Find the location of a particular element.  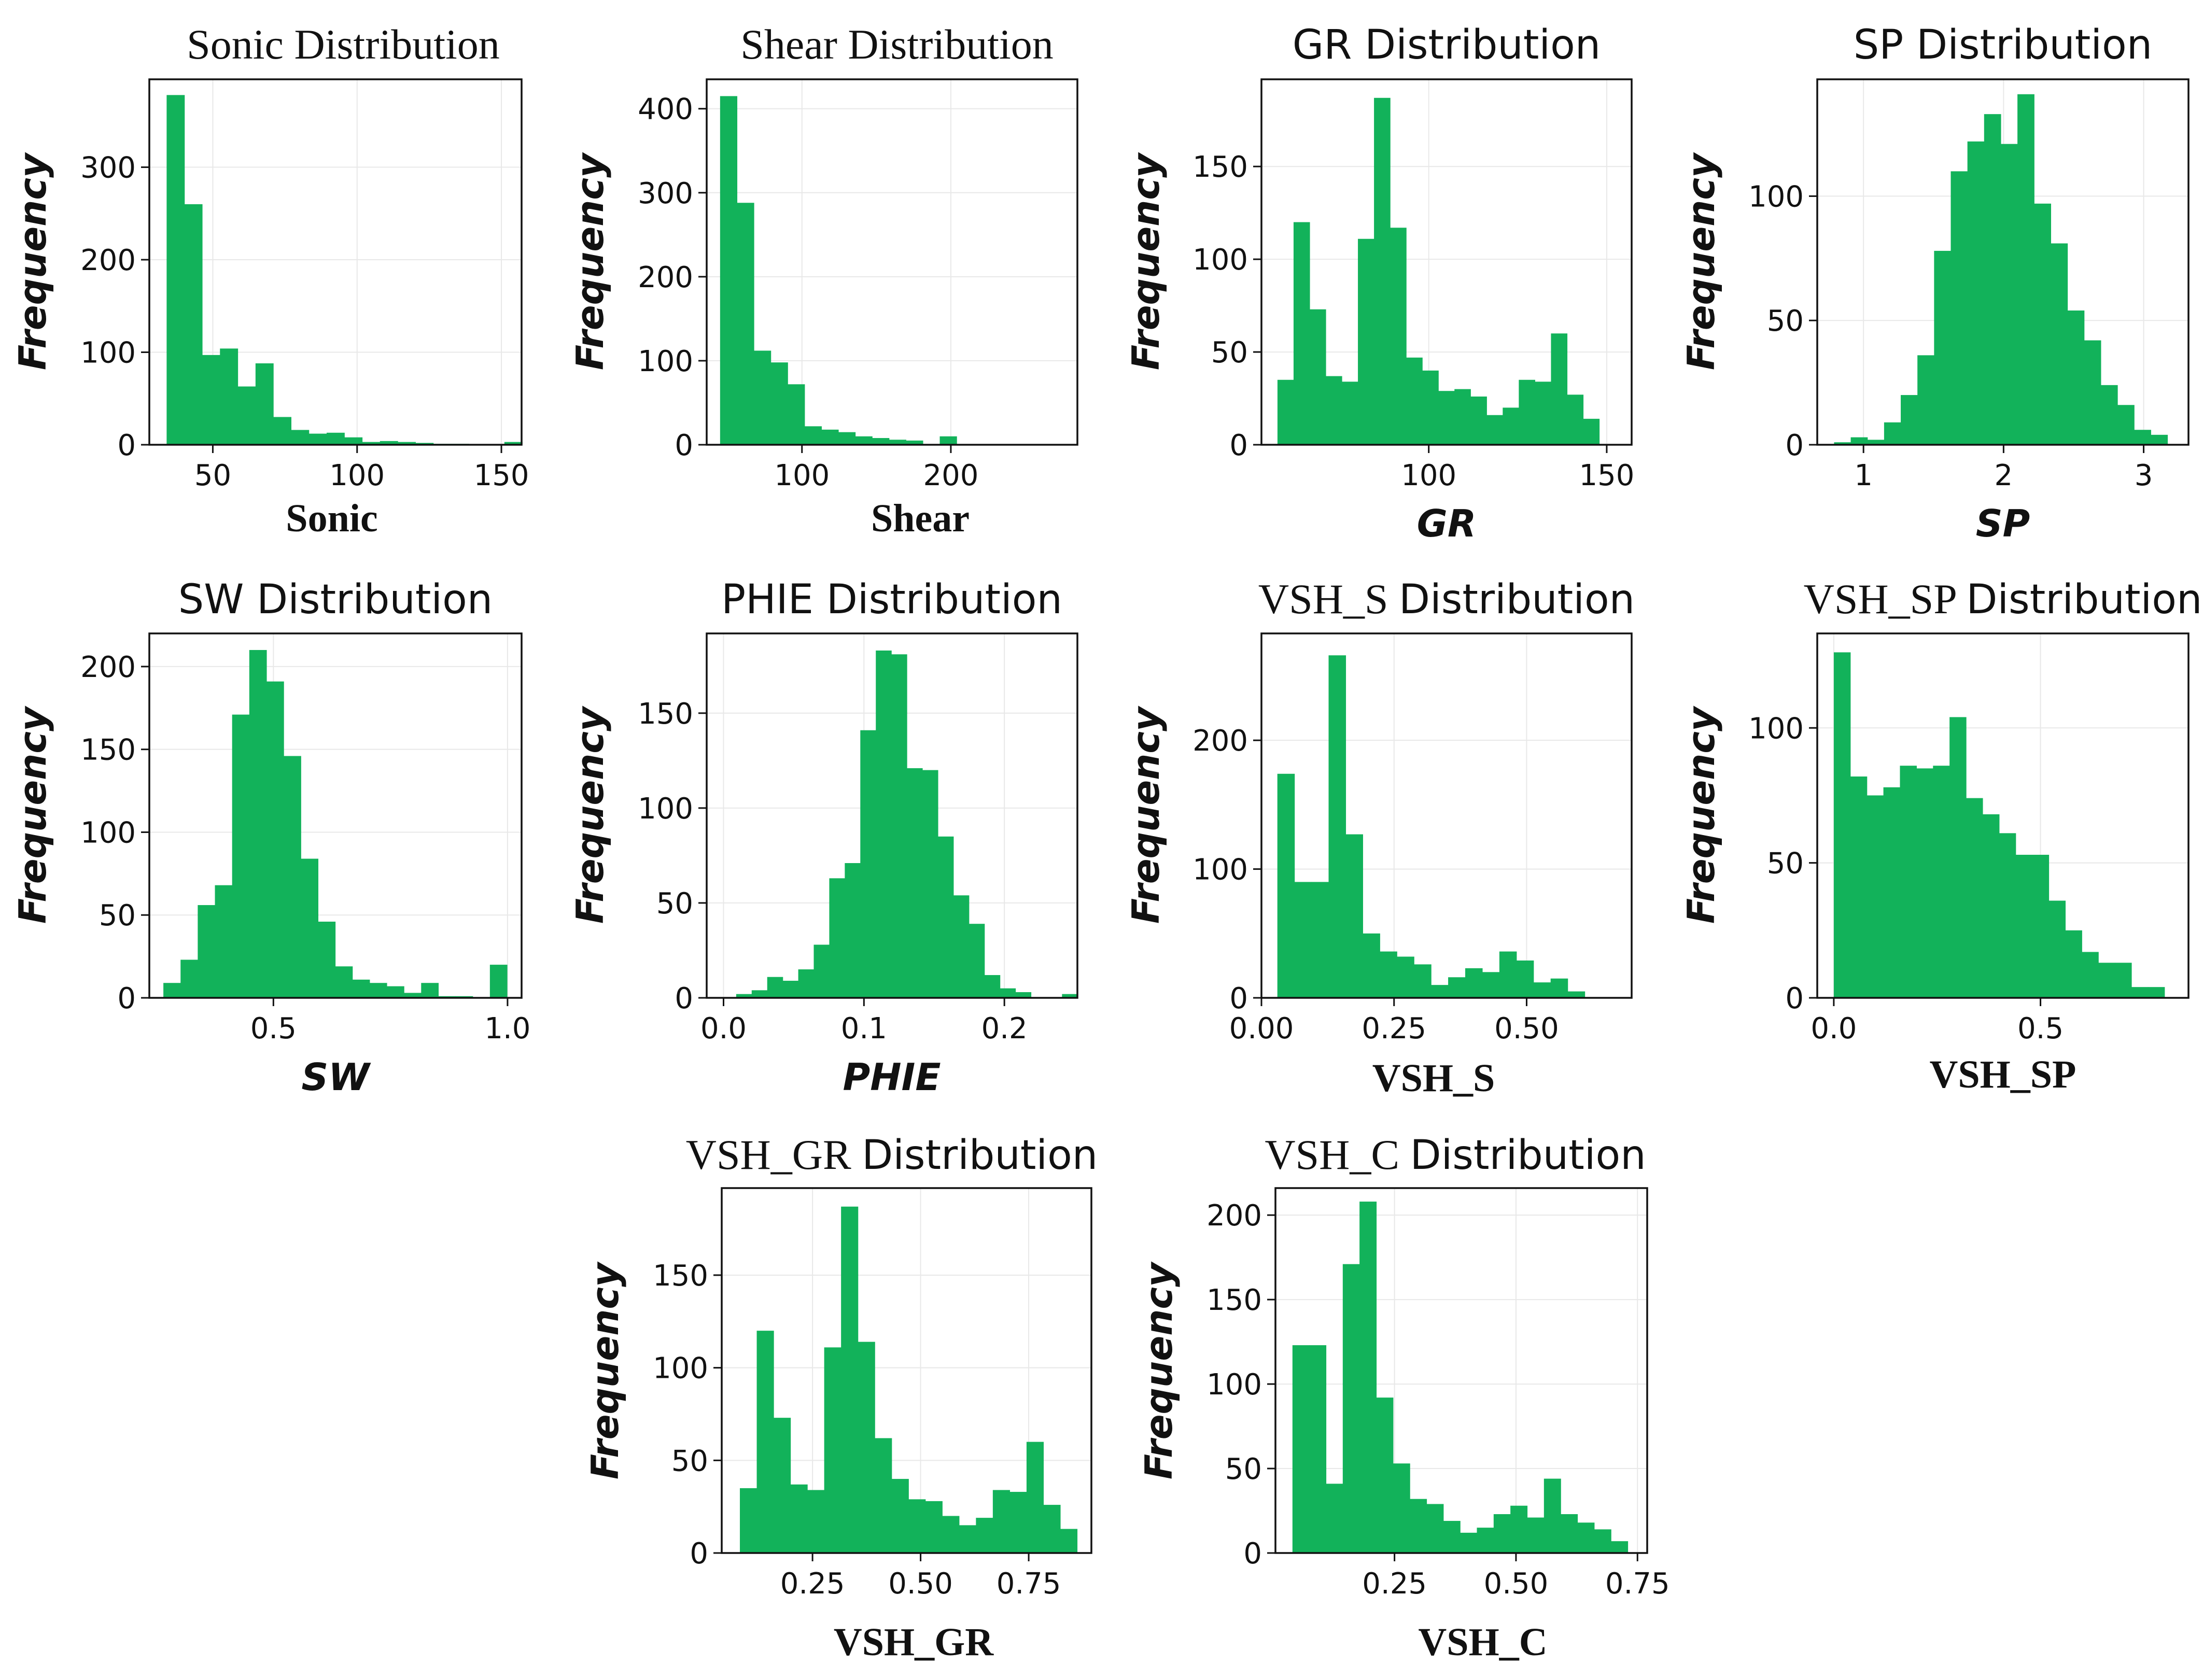

x-tick-label: 0.75 is located at coordinates (1637, 1584).